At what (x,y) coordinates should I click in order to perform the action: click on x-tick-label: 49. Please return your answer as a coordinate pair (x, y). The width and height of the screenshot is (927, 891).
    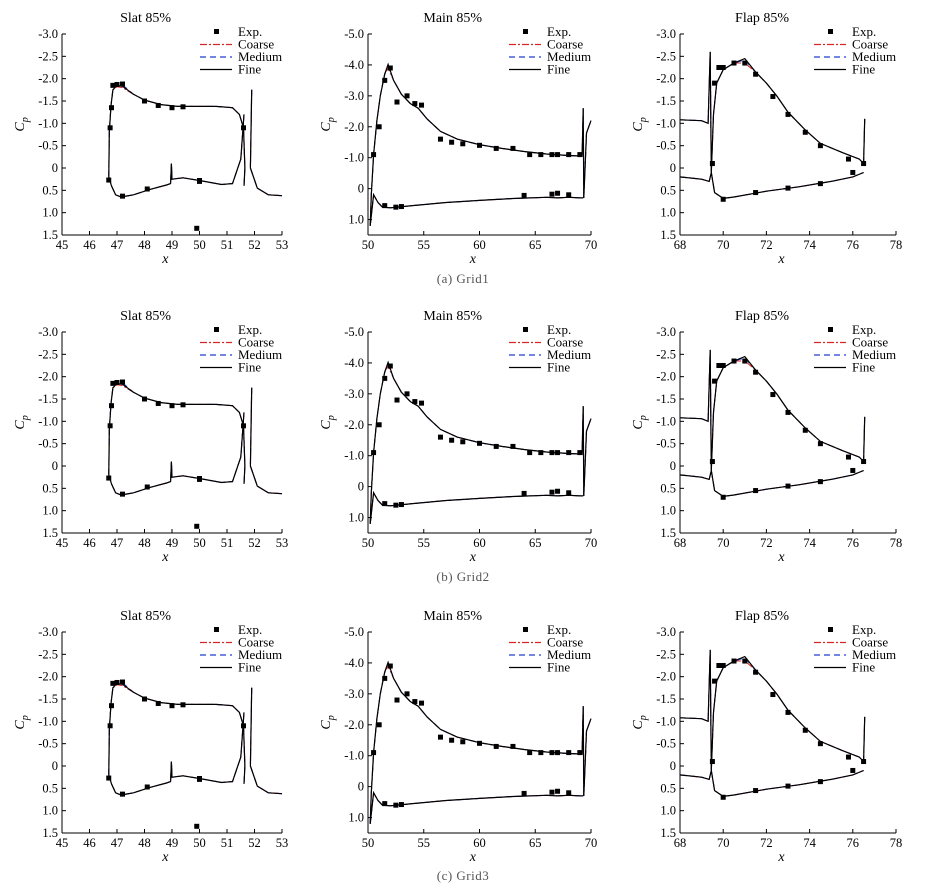
    Looking at the image, I should click on (172, 543).